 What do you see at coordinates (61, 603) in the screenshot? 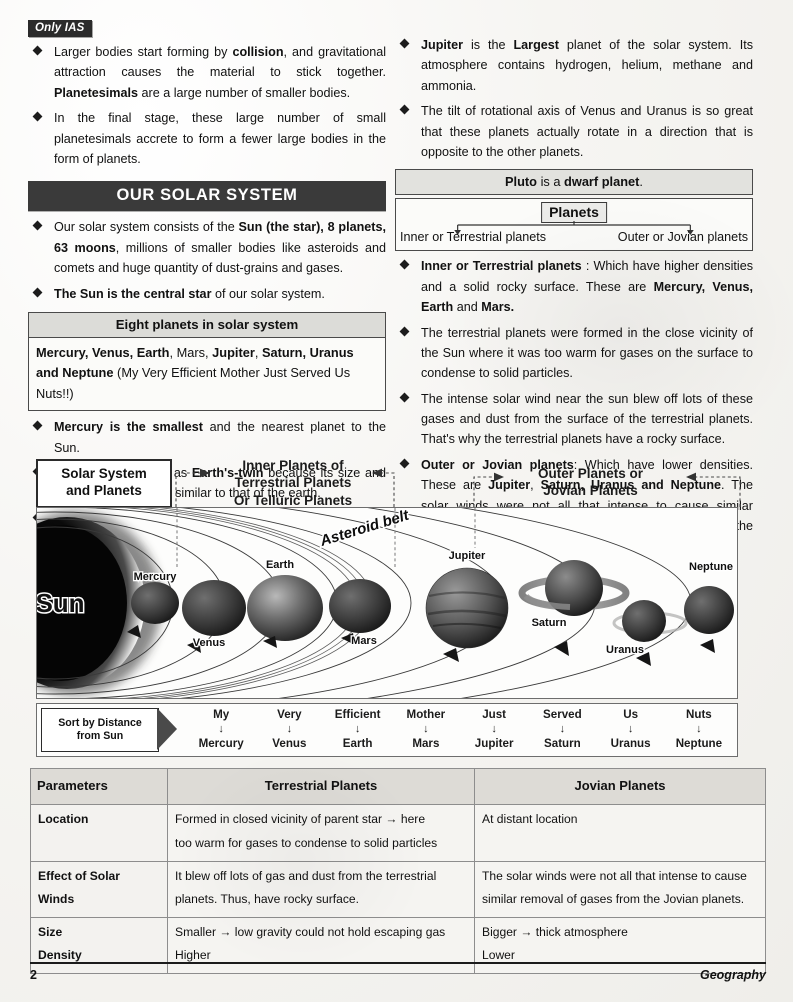
I see `svg-text: Sun` at bounding box center [61, 603].